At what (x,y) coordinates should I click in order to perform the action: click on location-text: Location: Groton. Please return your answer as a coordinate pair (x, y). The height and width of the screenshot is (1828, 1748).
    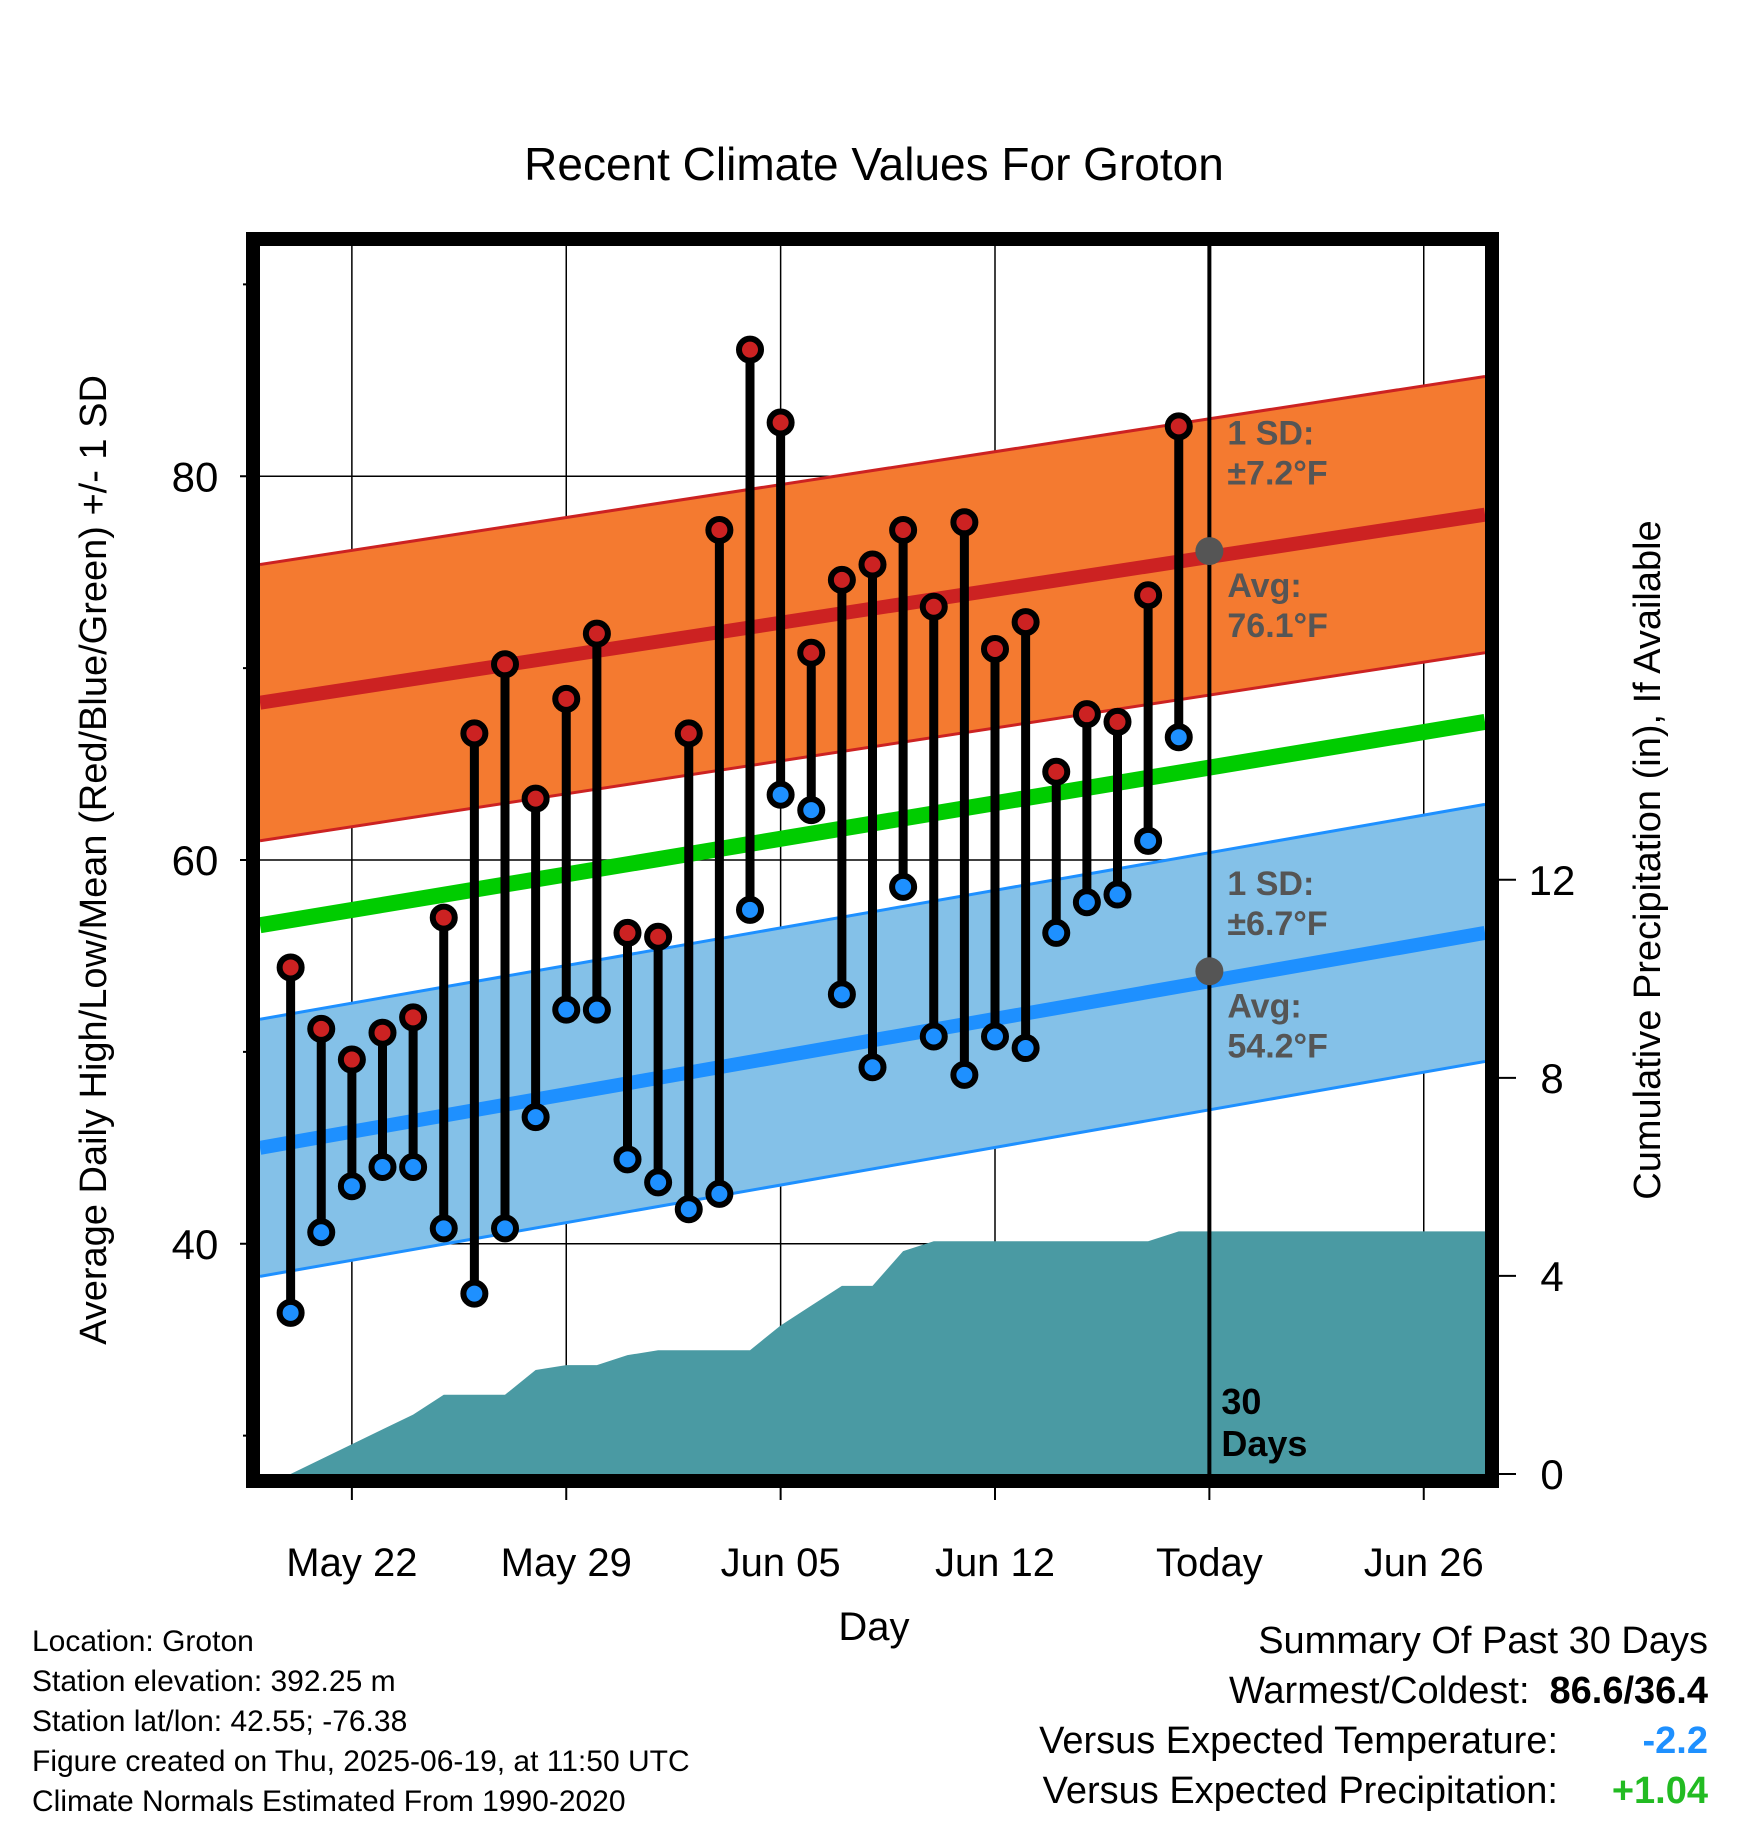
    Looking at the image, I should click on (143, 1641).